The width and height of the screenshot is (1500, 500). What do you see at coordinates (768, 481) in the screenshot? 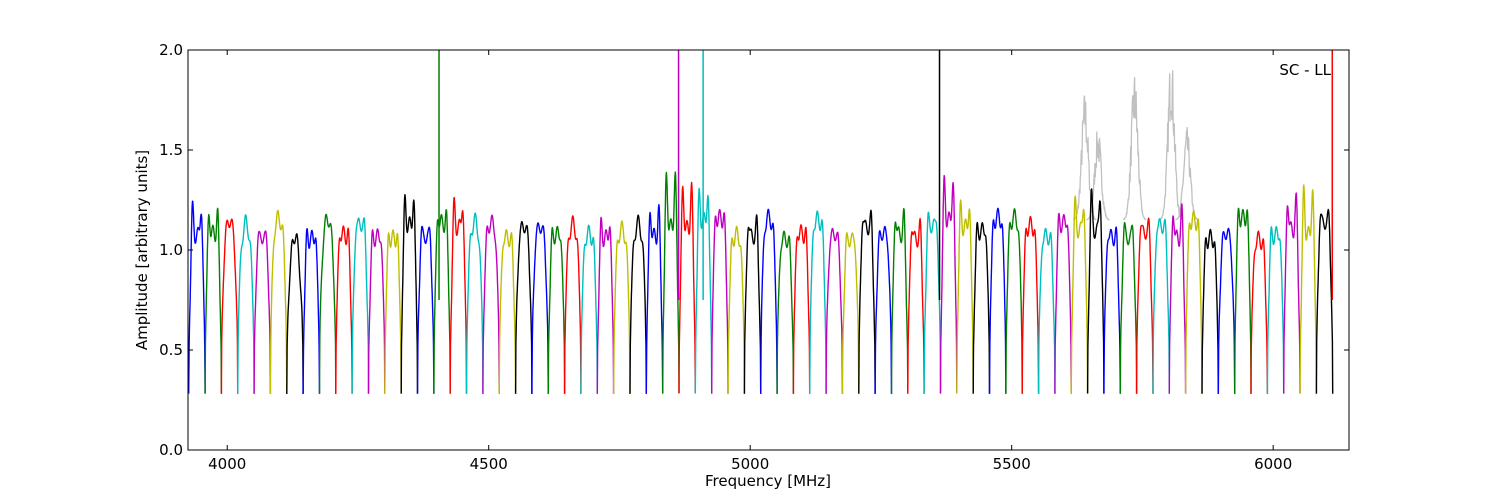
I see `x-axis-label: Frequency [MHz]` at bounding box center [768, 481].